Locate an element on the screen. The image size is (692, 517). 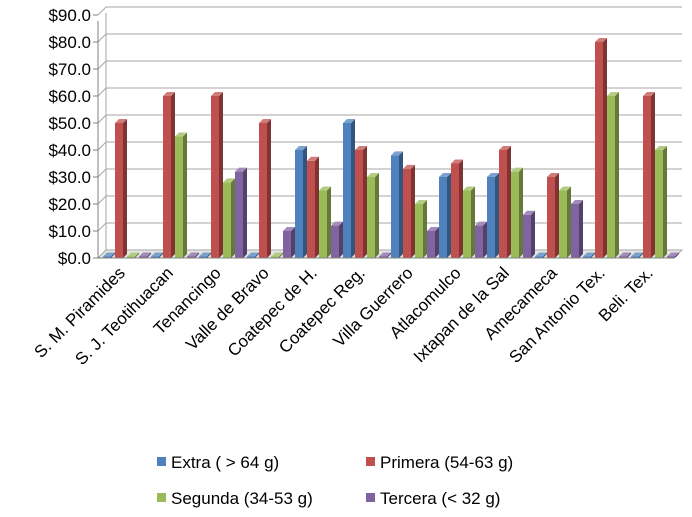
y-tick-label: $50.0 is located at coordinates (69, 123).